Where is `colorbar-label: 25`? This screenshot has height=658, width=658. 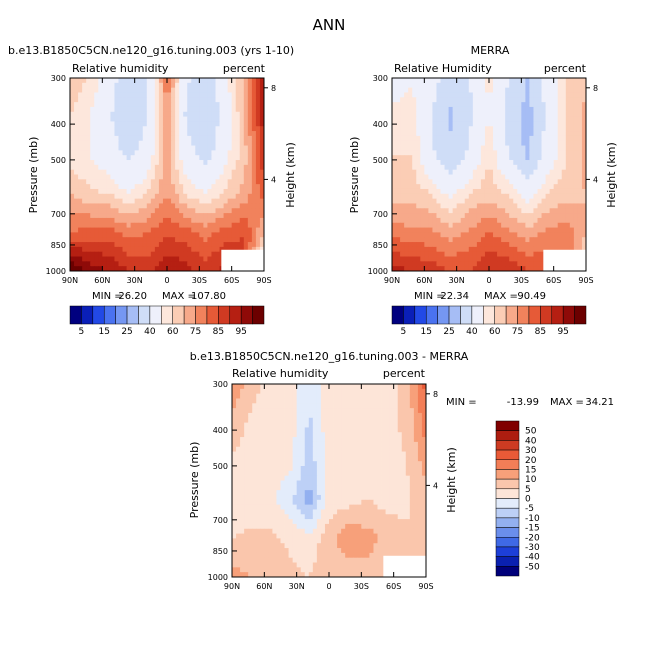 colorbar-label: 25 is located at coordinates (126, 332).